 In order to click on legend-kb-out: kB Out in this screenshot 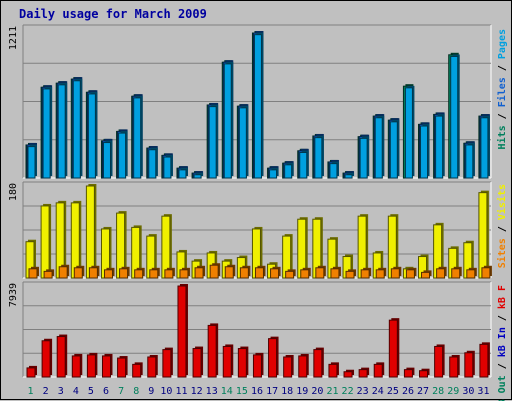, I will do `click(502, 388)`.